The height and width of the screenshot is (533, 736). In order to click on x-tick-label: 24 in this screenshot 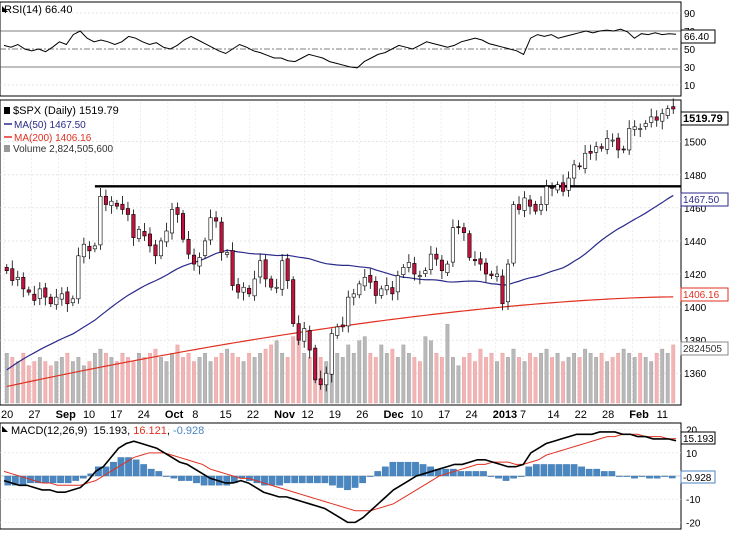, I will do `click(471, 415)`.